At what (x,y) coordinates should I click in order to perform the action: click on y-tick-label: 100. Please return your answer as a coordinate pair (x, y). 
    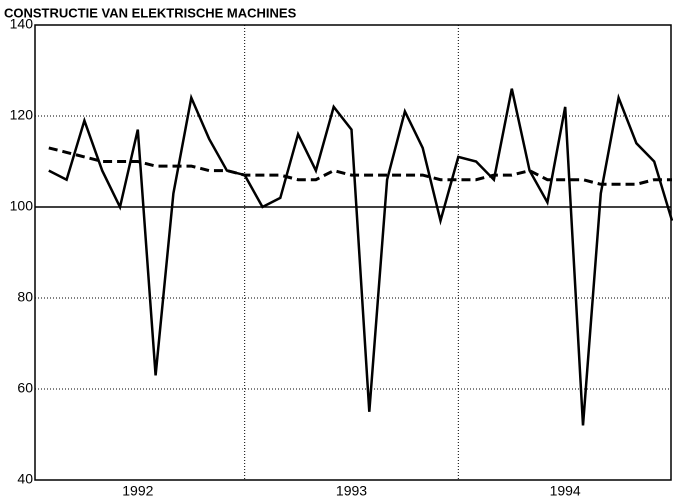
    Looking at the image, I should click on (22, 206).